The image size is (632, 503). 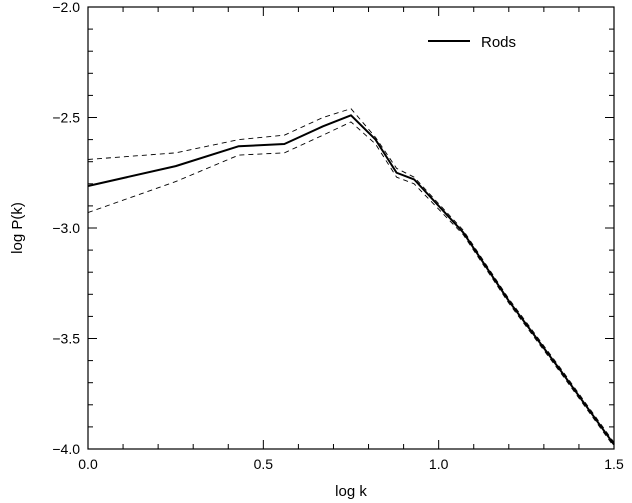 What do you see at coordinates (472, 42) in the screenshot?
I see `legend: Rods` at bounding box center [472, 42].